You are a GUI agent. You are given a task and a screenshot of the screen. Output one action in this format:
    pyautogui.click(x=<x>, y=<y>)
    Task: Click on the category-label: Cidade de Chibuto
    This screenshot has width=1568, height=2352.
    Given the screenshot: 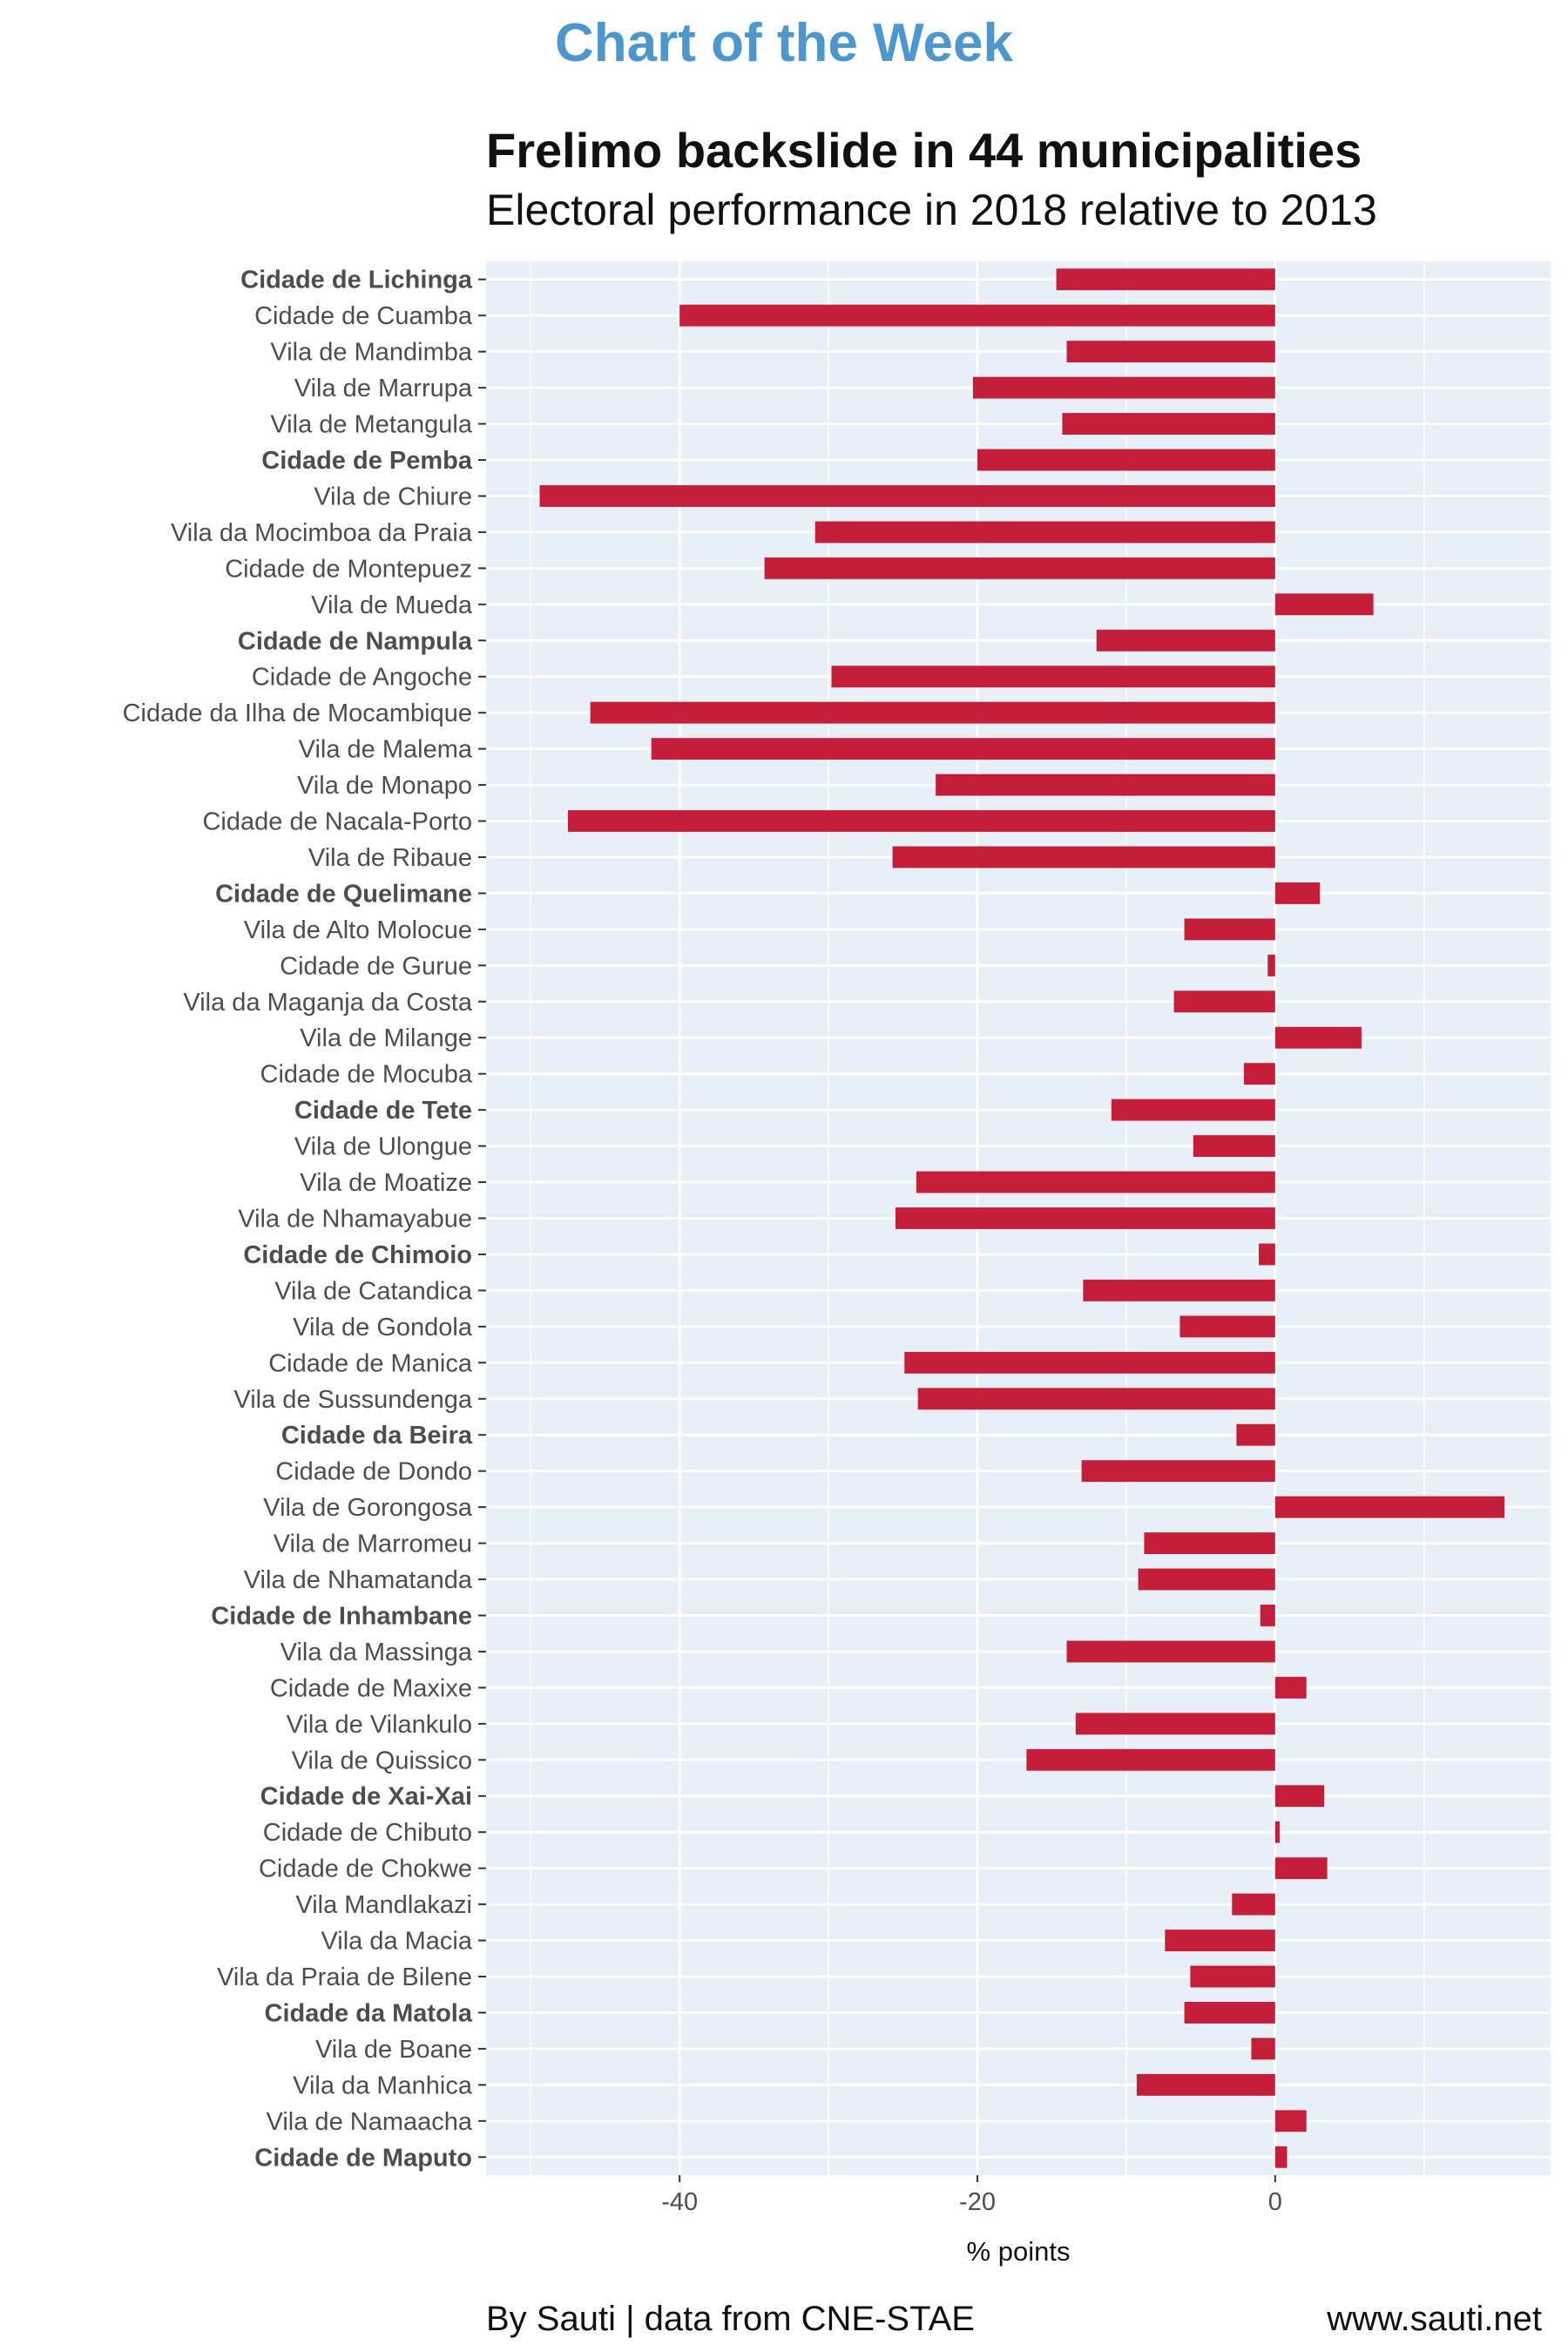 What is the action you would take?
    pyautogui.click(x=367, y=1833)
    